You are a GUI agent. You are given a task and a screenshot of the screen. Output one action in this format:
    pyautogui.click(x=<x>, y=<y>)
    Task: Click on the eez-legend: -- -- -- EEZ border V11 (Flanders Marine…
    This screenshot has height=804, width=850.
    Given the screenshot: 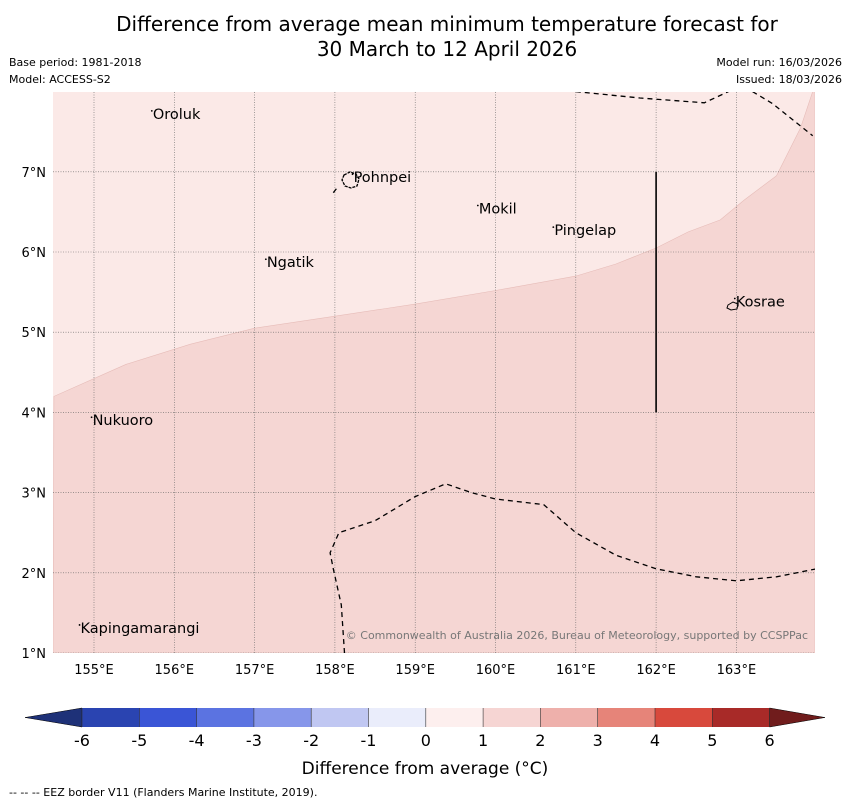 What is the action you would take?
    pyautogui.click(x=163, y=792)
    